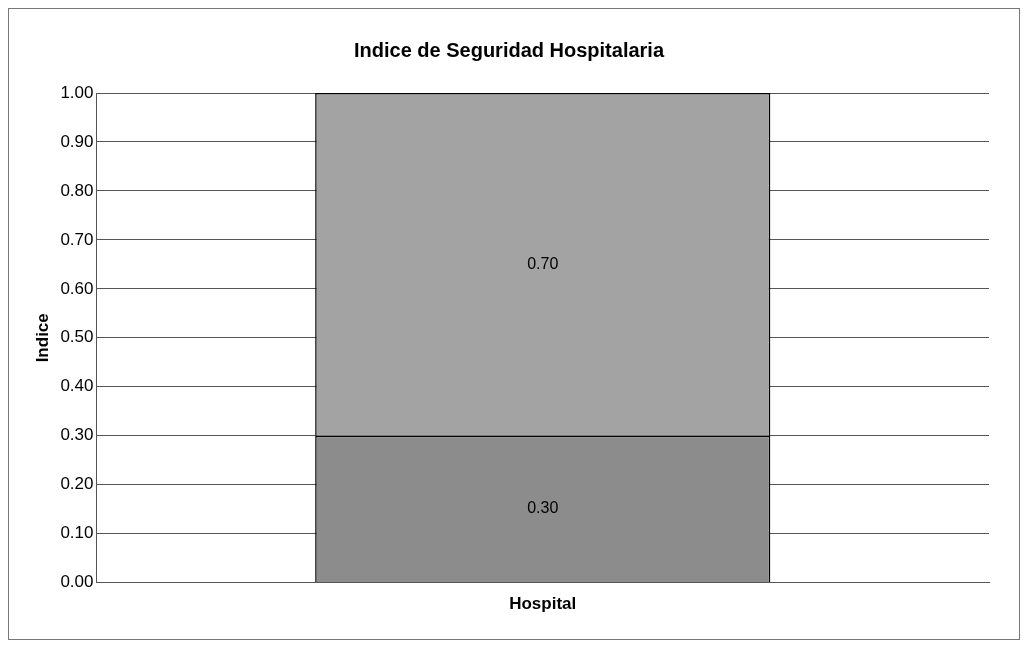 The width and height of the screenshot is (1036, 657). I want to click on y-tick-label: 0.80, so click(77, 190).